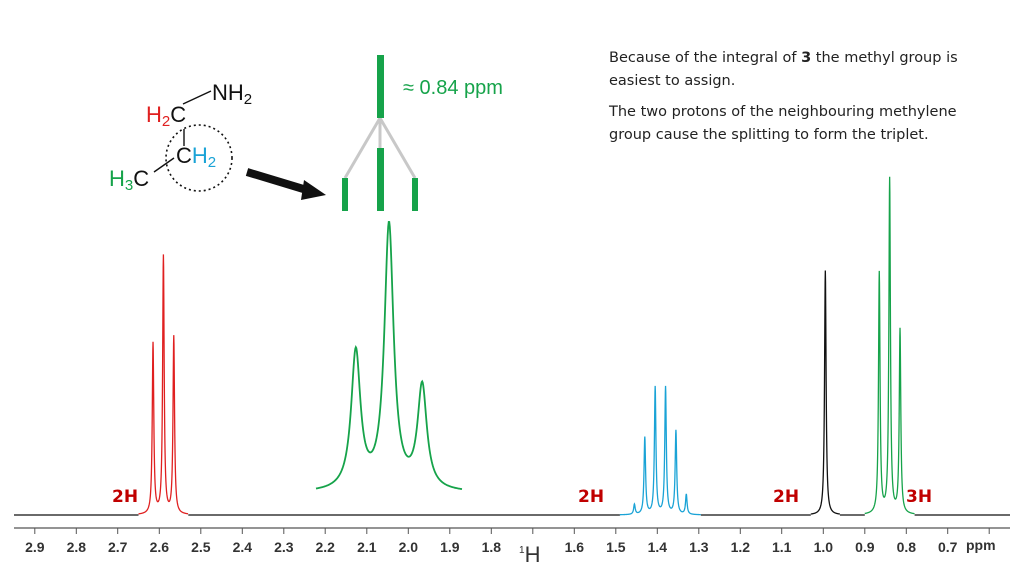 This screenshot has width=1024, height=576. Describe the element at coordinates (397, 148) in the screenshot. I see `tree-line-right` at that location.